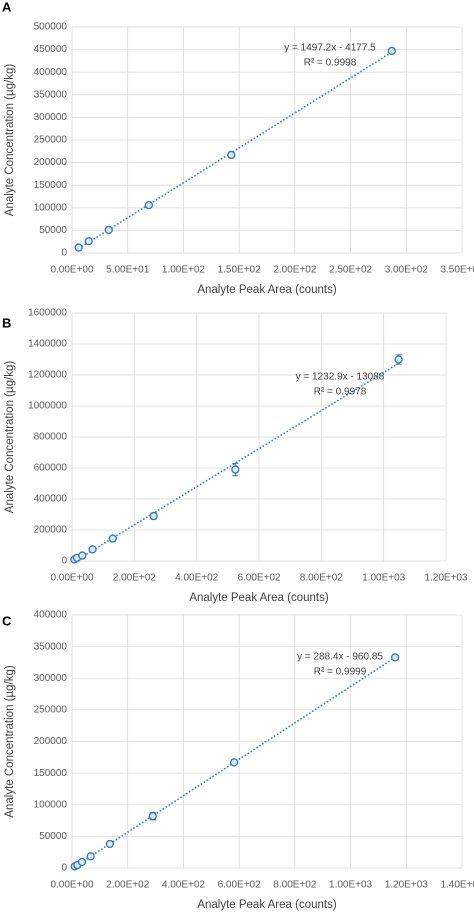  Describe the element at coordinates (6, 322) in the screenshot. I see `panel-label: B` at that location.